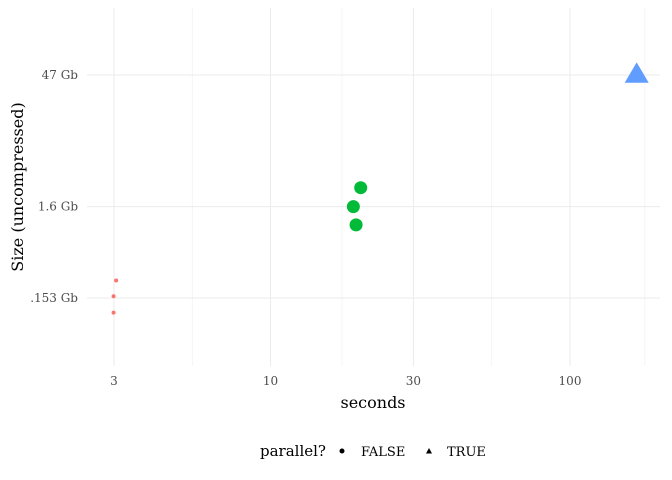 Image resolution: width=672 pixels, height=480 pixels. I want to click on legend-label-true: TRUE, so click(466, 452).